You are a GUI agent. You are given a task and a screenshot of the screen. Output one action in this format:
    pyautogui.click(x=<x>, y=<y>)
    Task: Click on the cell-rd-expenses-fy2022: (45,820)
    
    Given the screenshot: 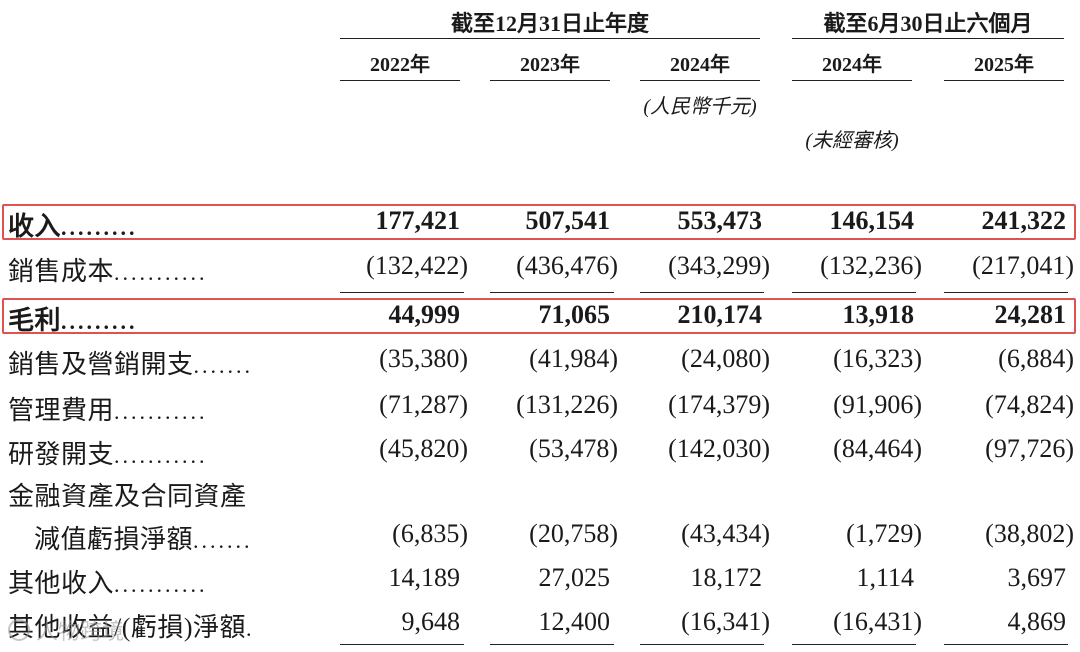 What is the action you would take?
    pyautogui.click(x=423, y=448)
    